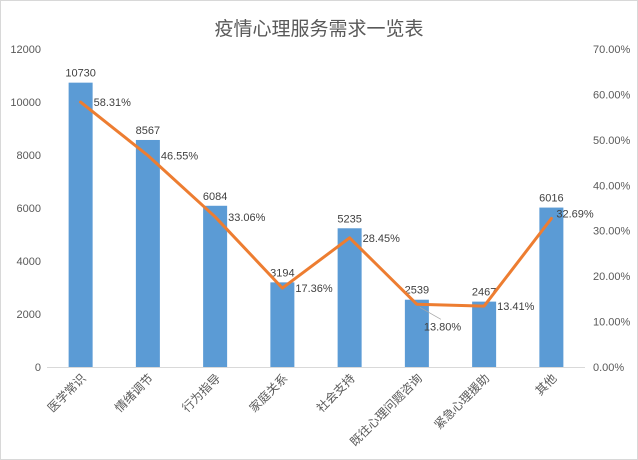 The width and height of the screenshot is (638, 460). I want to click on line-percent-label: 58.31%, so click(113, 103).